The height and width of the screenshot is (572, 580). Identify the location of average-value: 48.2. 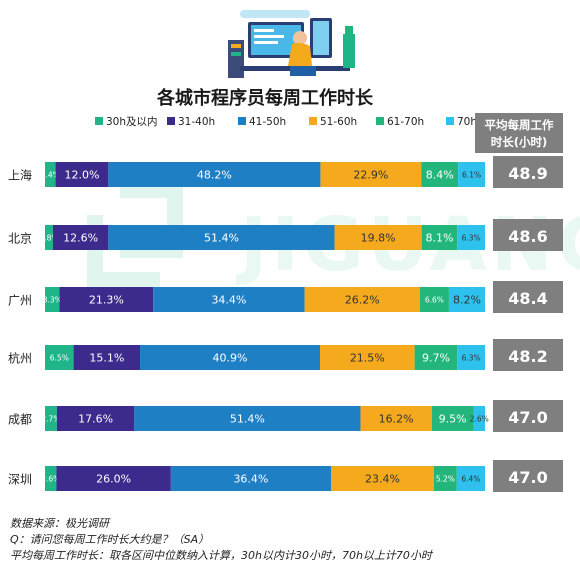
(527, 356).